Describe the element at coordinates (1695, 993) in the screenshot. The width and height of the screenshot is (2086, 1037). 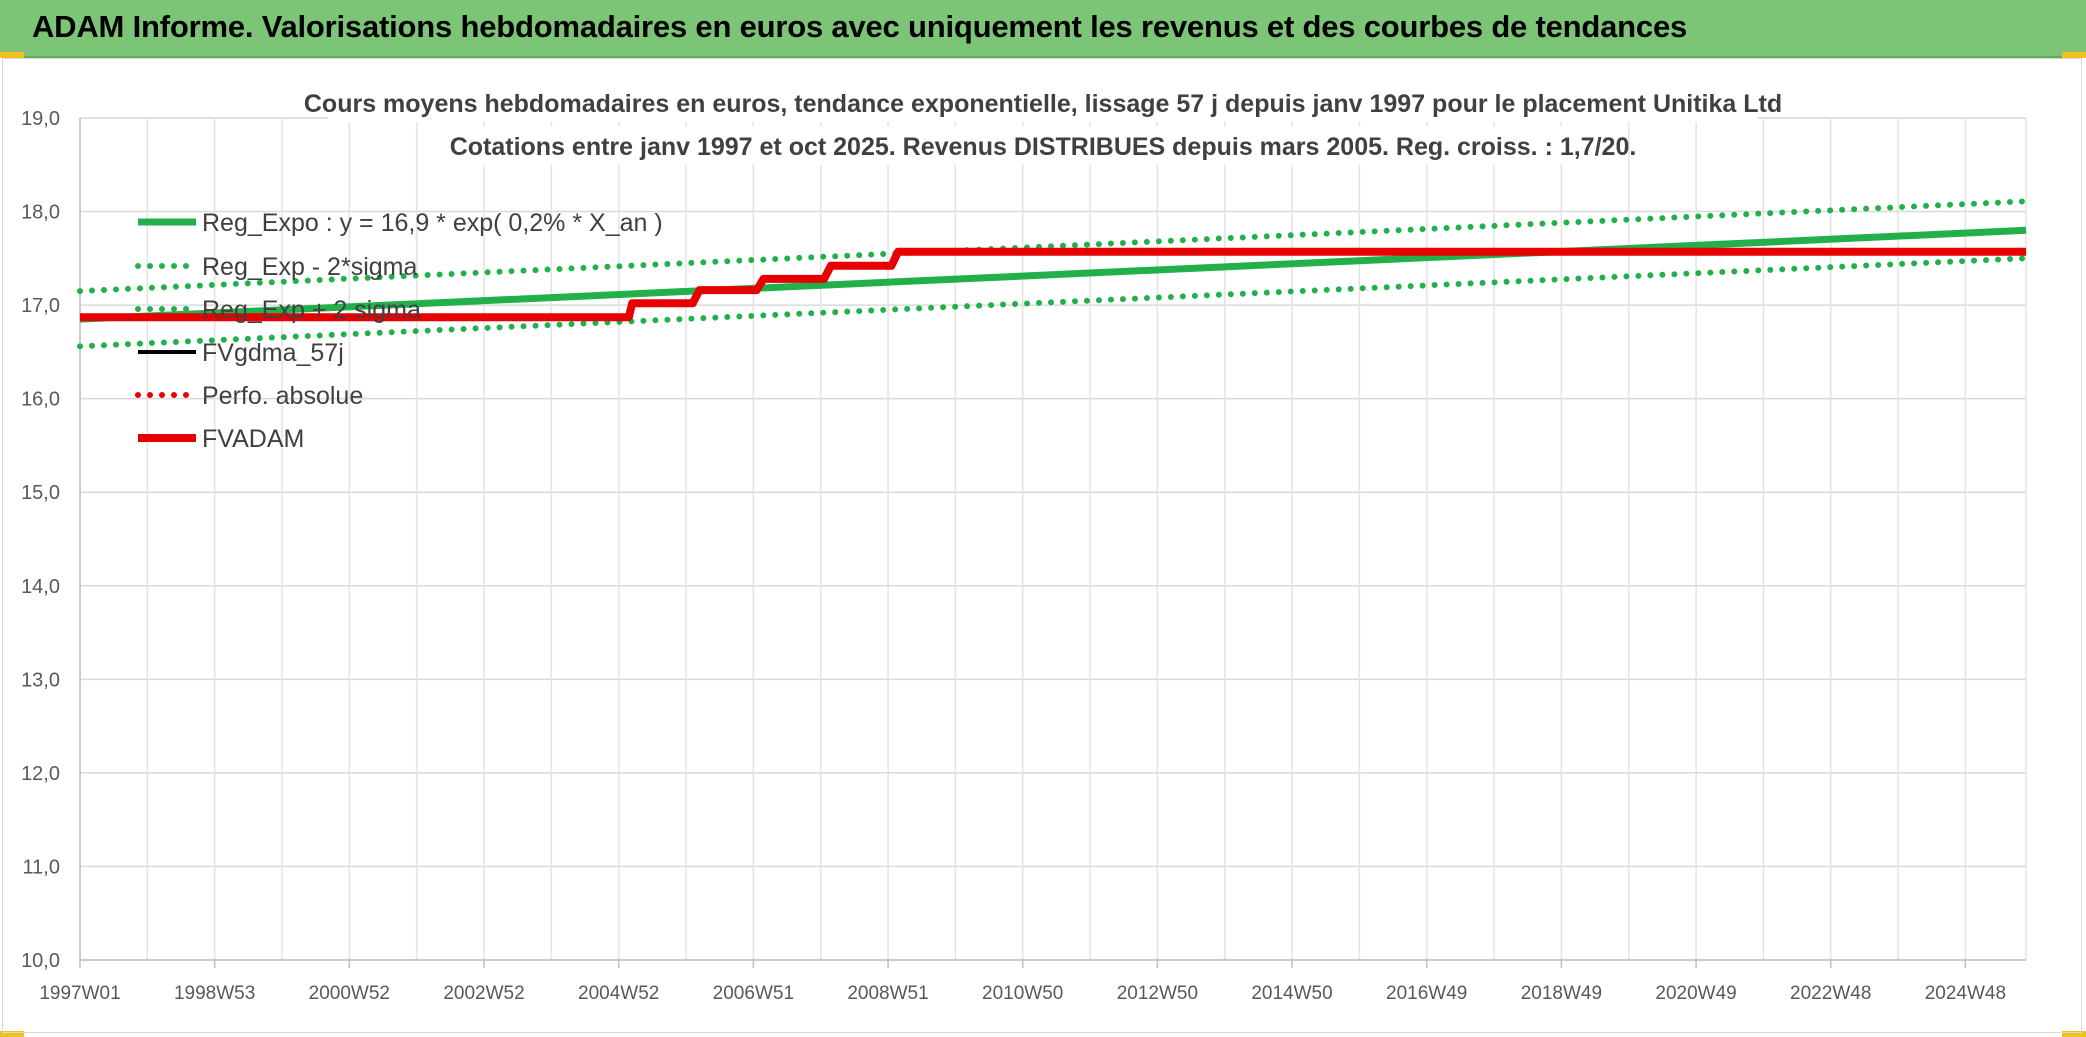
I see `x-tick-label: 2020W49` at that location.